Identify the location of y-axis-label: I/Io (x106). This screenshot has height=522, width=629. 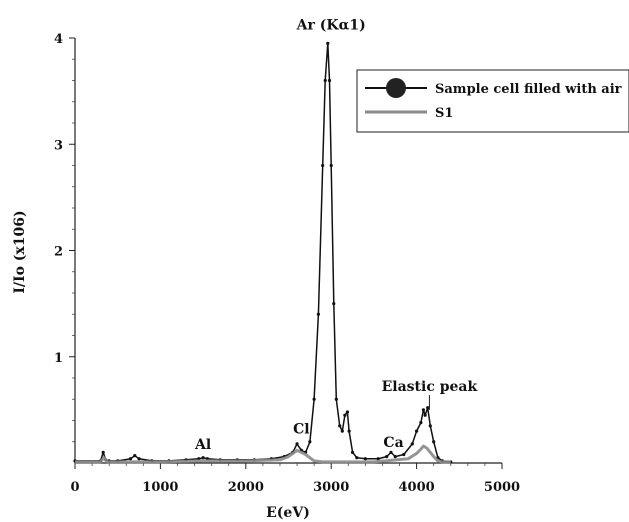
(20, 251).